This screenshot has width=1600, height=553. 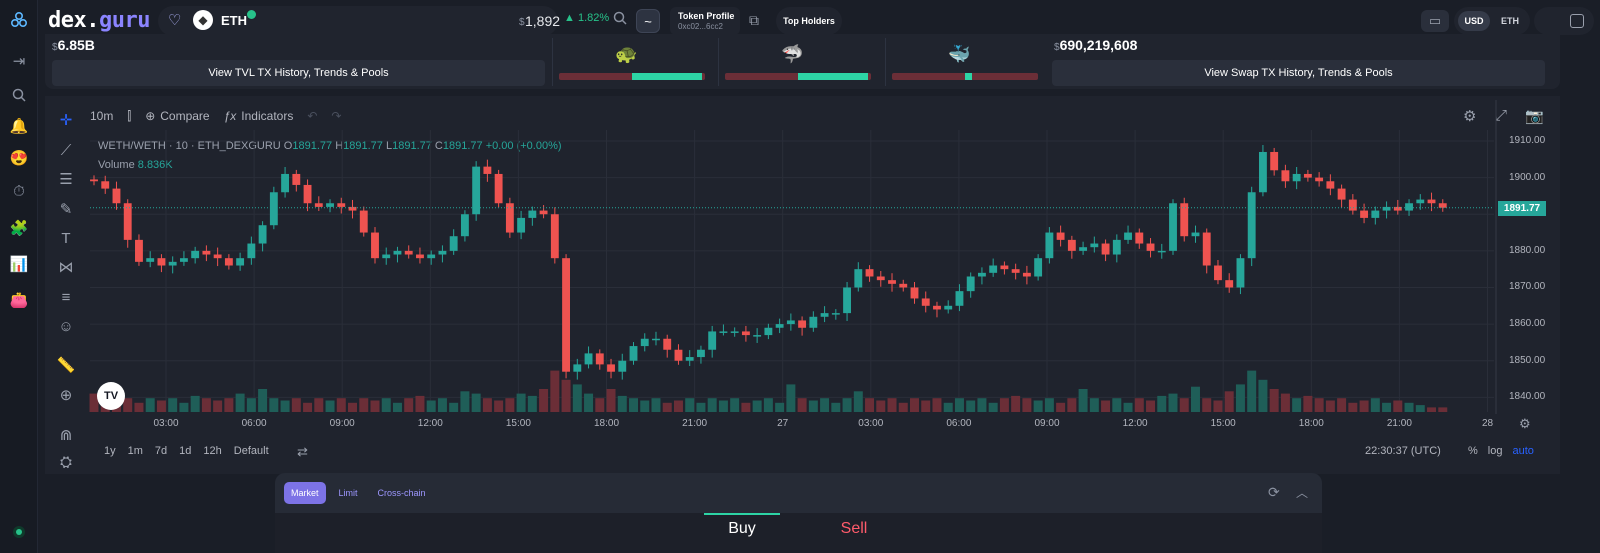 I want to click on favorite-heart-icon: ♡, so click(x=175, y=20).